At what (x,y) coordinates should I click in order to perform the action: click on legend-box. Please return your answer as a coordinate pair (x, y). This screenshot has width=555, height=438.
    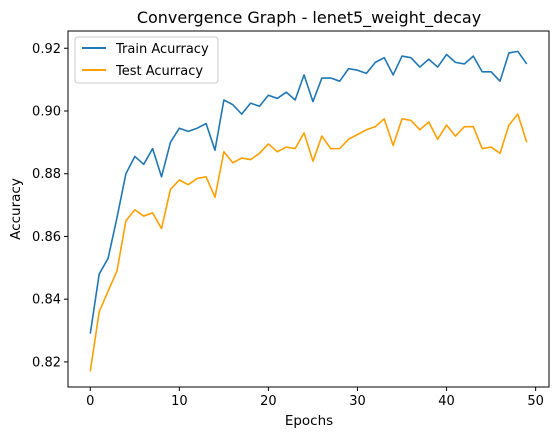
    Looking at the image, I should click on (146, 60).